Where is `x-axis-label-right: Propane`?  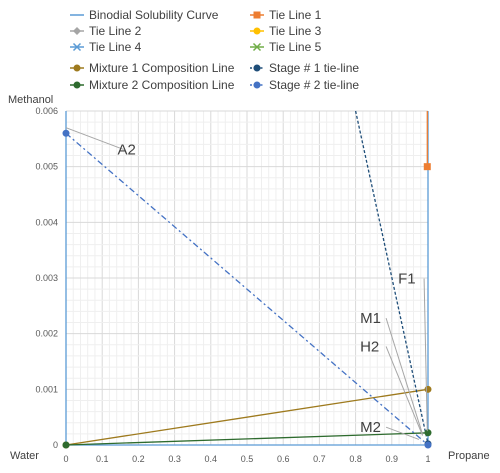 x-axis-label-right: Propane is located at coordinates (469, 456).